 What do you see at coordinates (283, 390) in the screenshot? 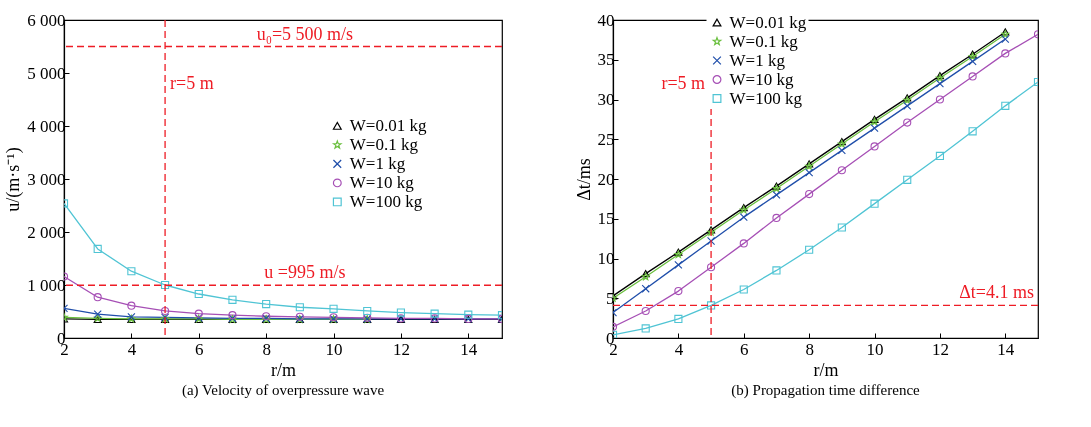
I see `text: (a) Velocity of overpressure wave` at bounding box center [283, 390].